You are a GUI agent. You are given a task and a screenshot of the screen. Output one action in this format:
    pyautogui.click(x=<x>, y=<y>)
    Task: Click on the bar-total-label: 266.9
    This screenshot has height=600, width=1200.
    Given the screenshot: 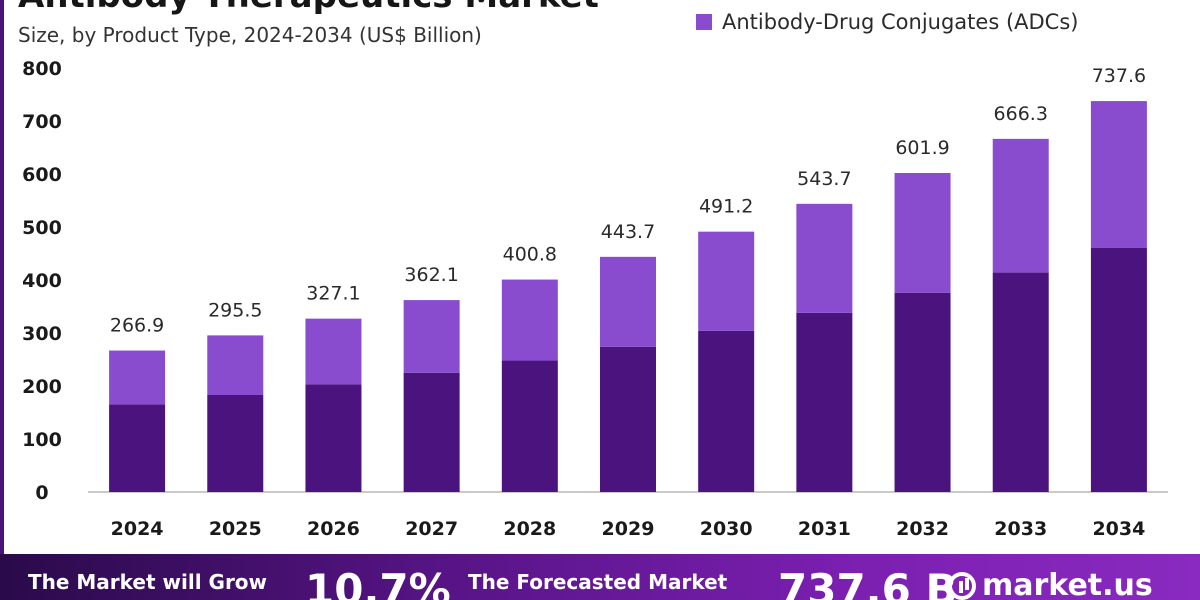 What is the action you would take?
    pyautogui.click(x=137, y=326)
    